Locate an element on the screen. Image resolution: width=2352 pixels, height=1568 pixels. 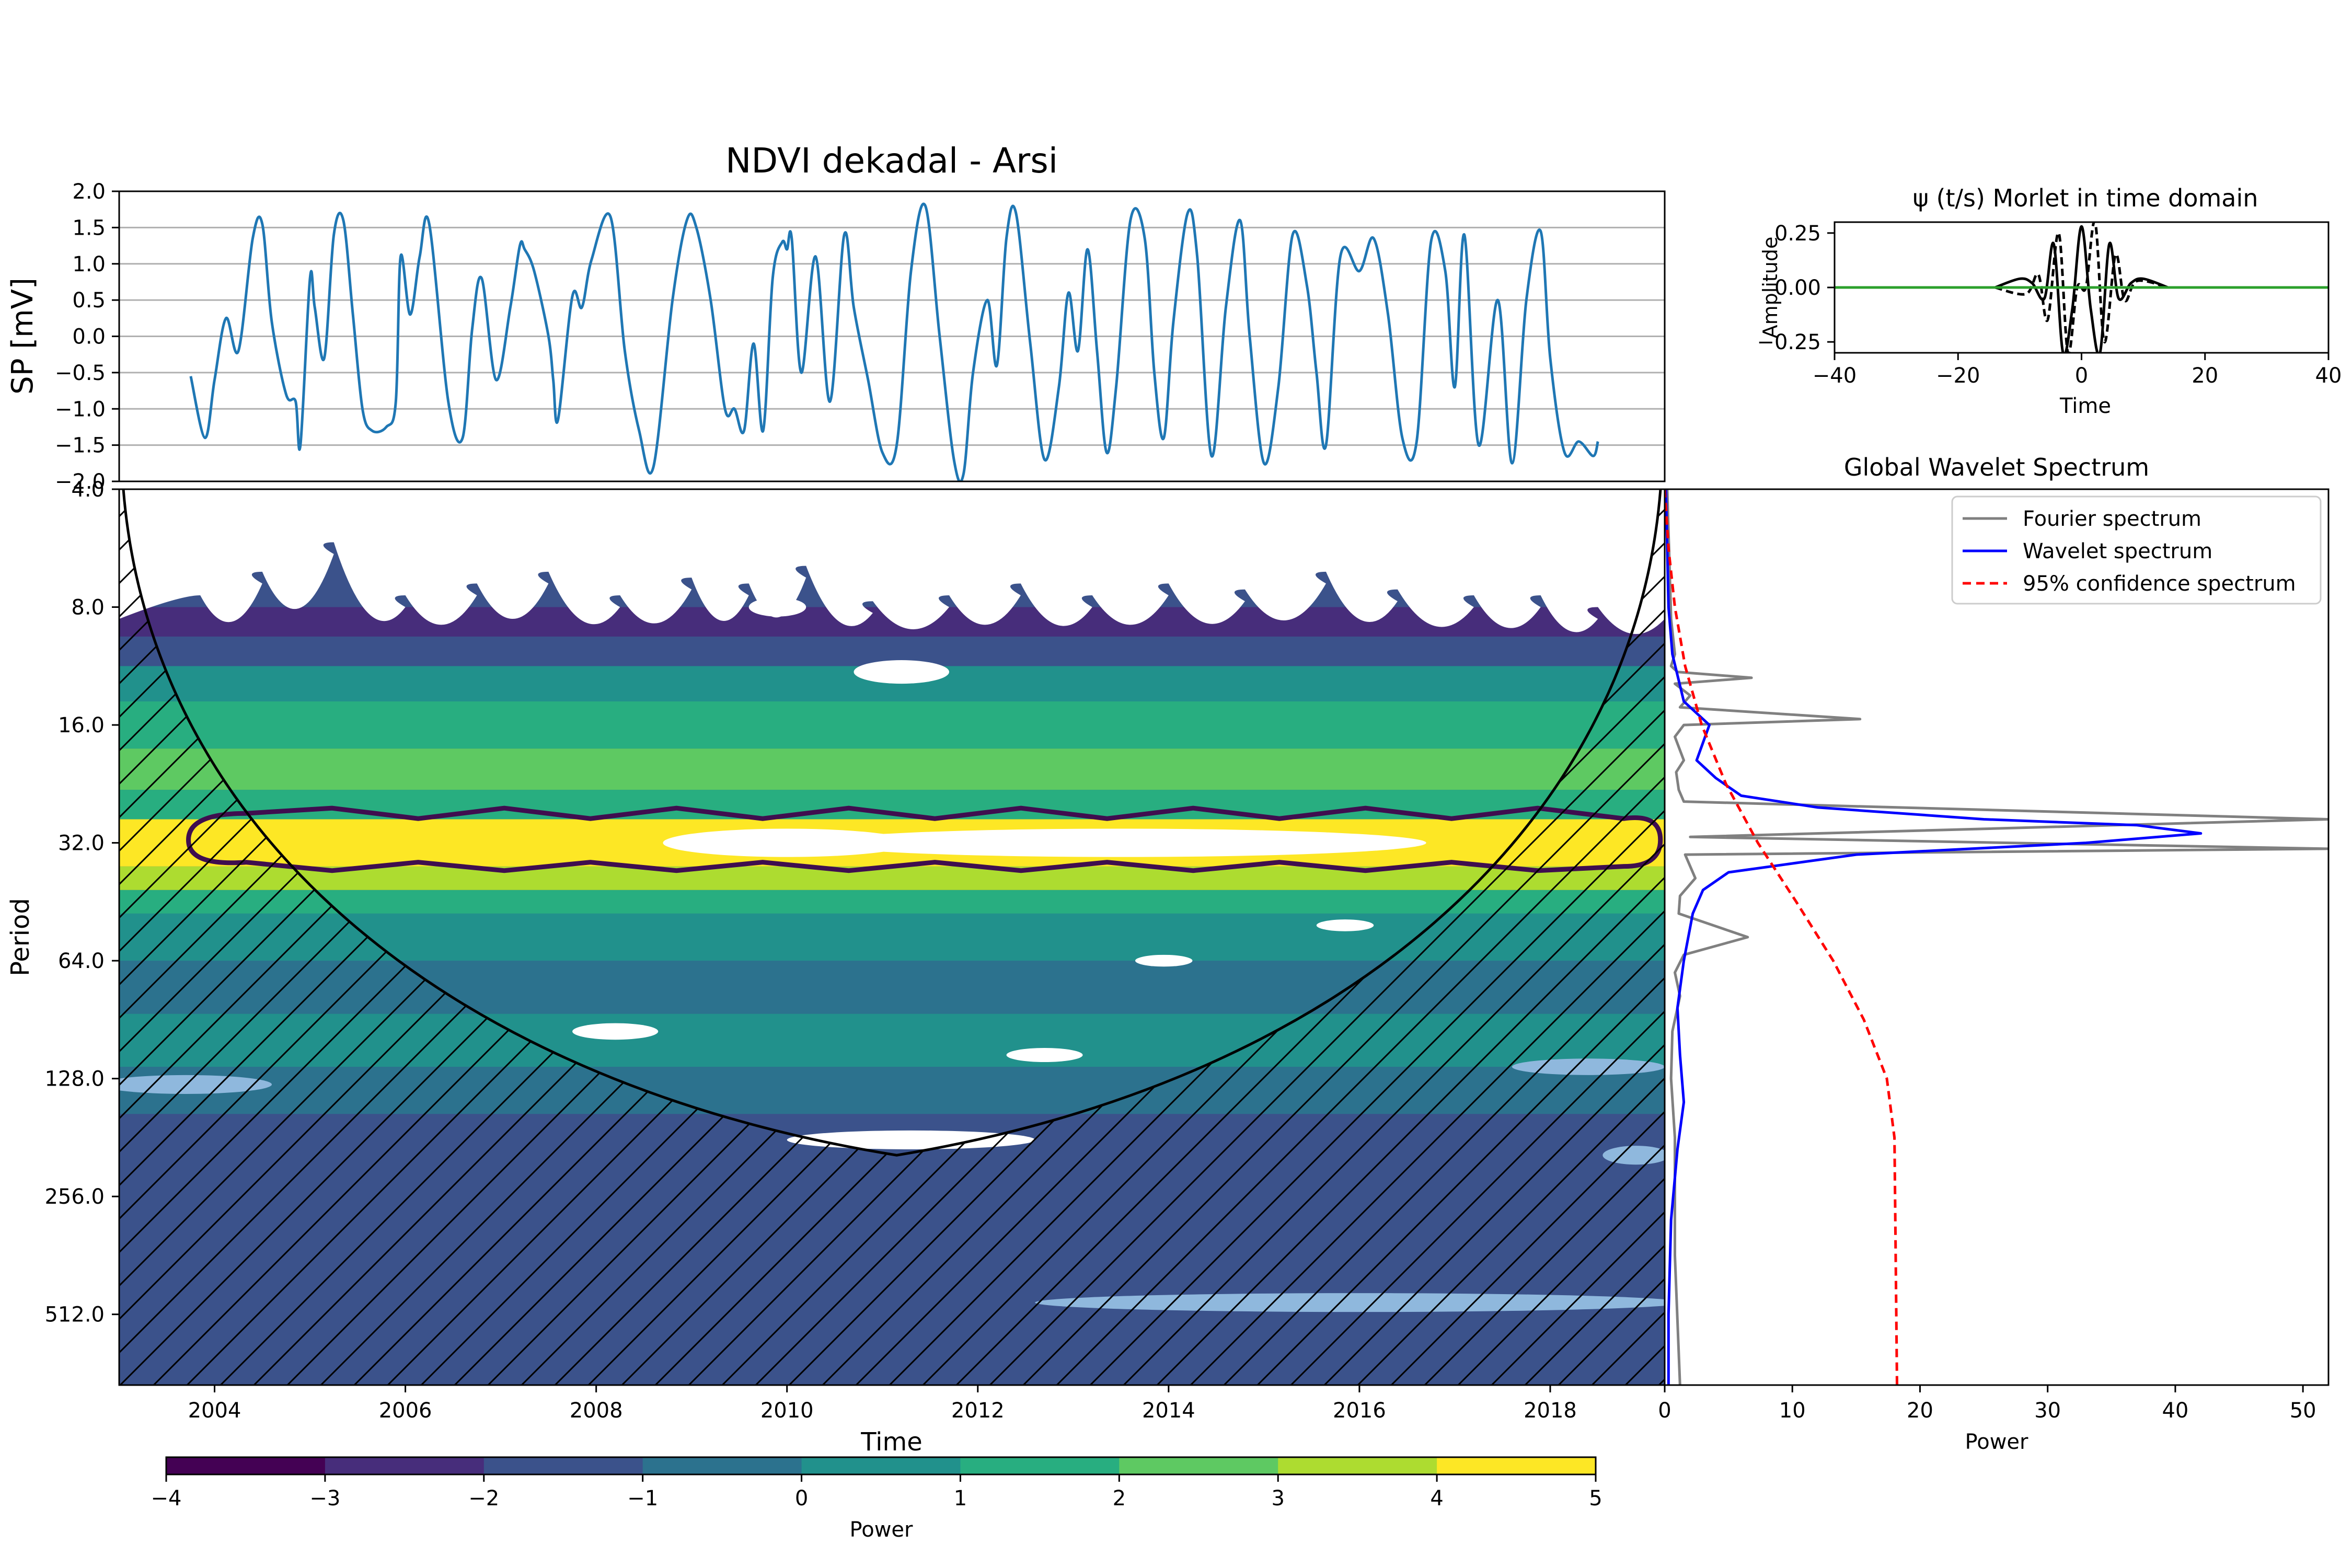
wavelet-xtick-label: 2004 is located at coordinates (214, 1411).